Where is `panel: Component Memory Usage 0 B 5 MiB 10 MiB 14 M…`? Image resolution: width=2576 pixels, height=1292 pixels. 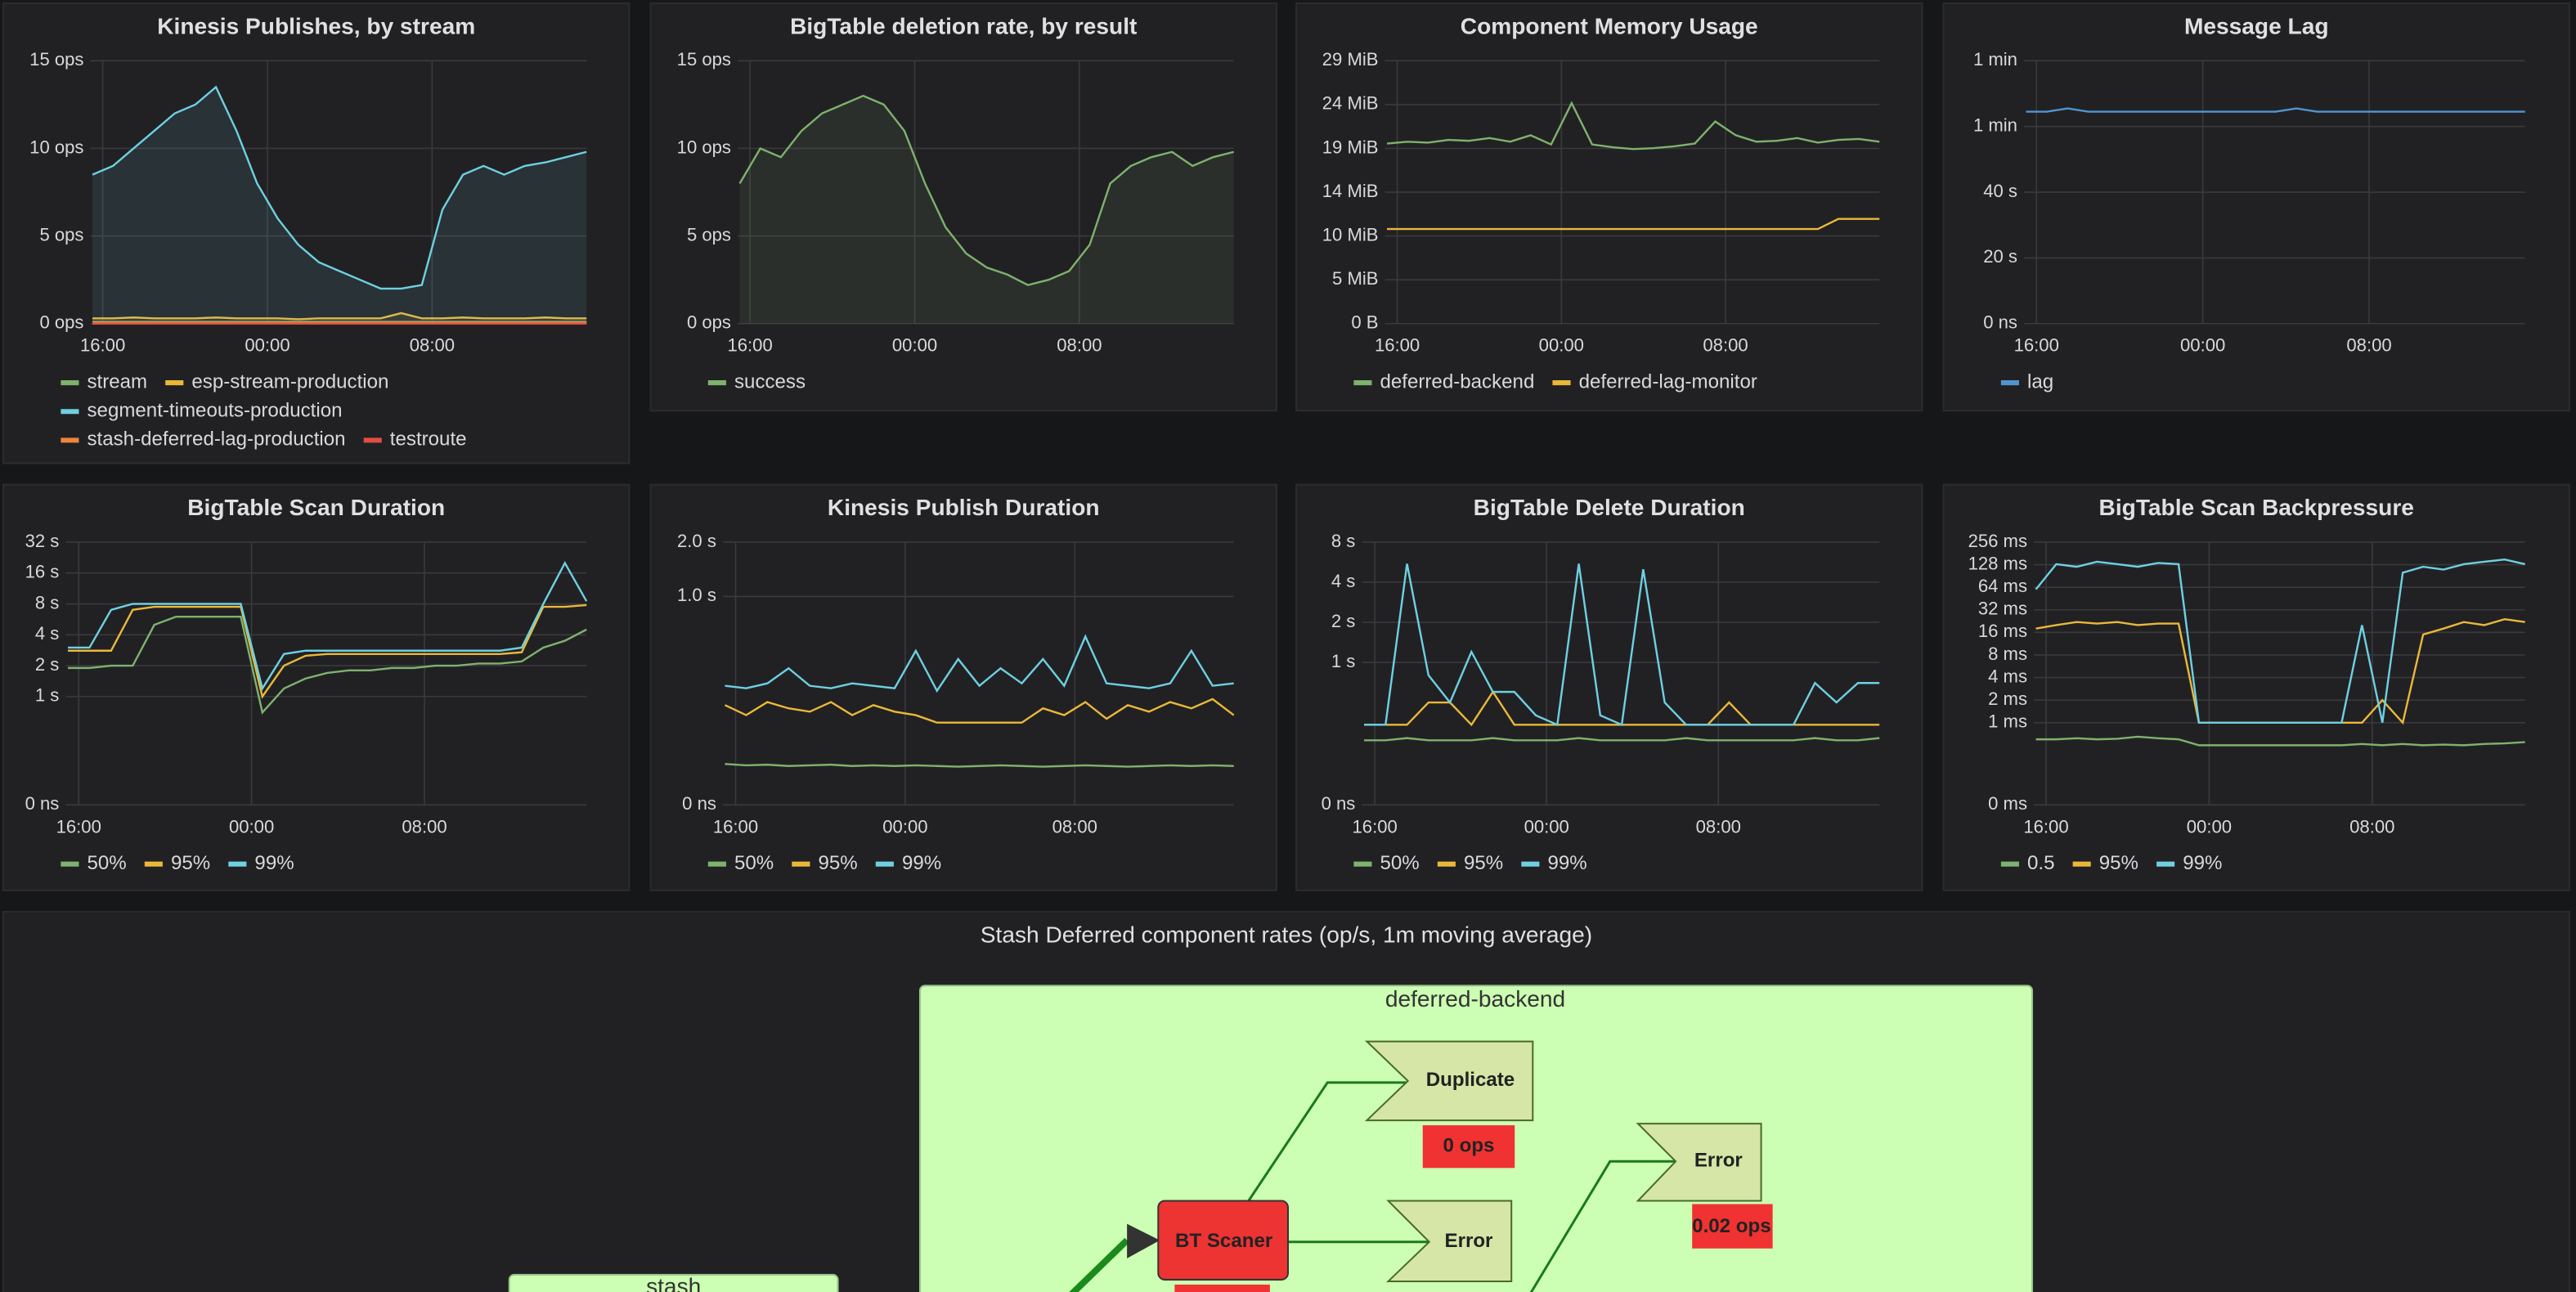 panel: Component Memory Usage 0 B 5 MiB 10 MiB 14 M… is located at coordinates (1609, 207).